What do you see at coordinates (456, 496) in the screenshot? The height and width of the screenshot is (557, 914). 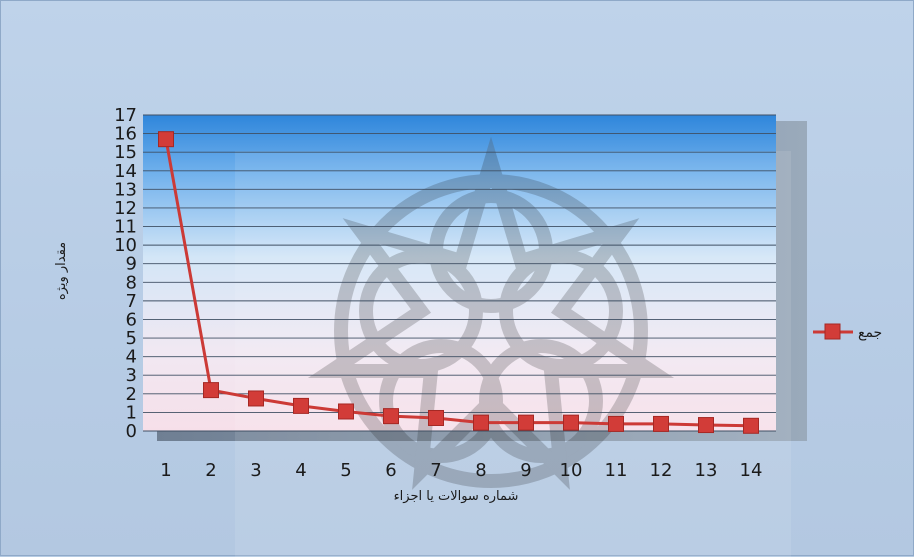 I see `x-axis-title: شماره سوالات یا اجزاء` at bounding box center [456, 496].